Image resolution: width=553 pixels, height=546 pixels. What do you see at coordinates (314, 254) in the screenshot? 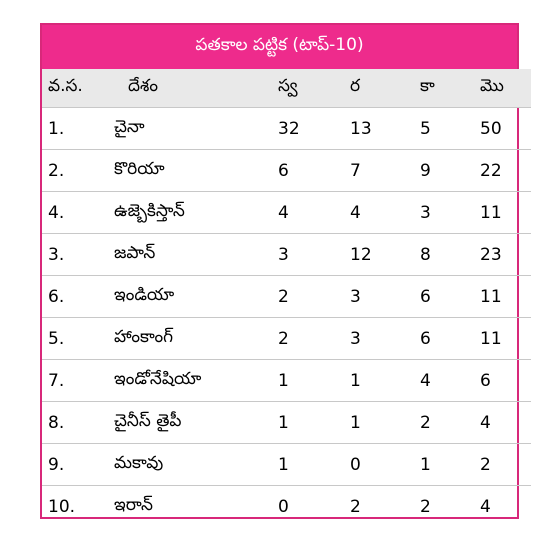
I see `cell-gold: 3` at bounding box center [314, 254].